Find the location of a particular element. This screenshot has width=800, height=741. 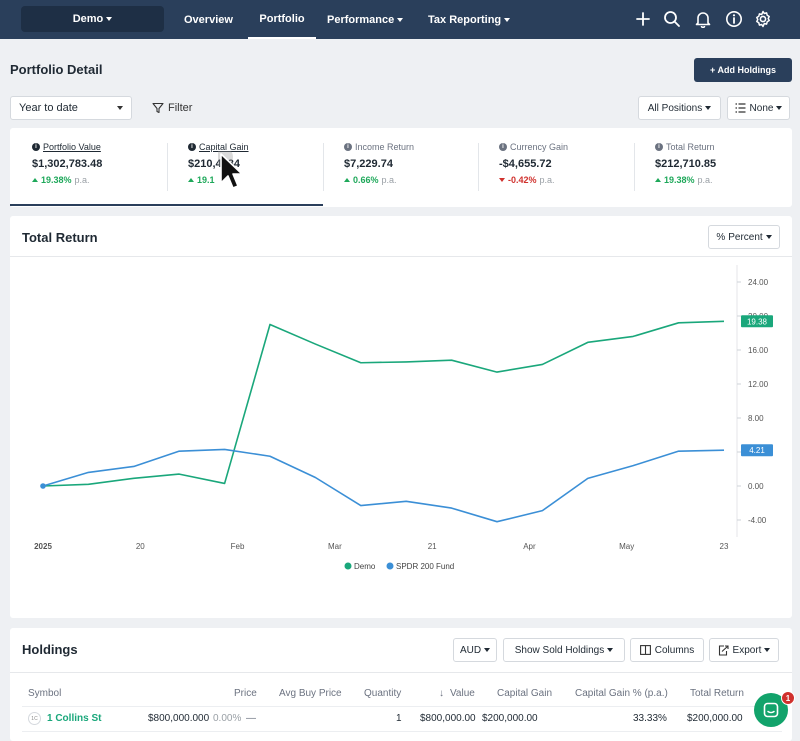

legend-label: Demo is located at coordinates (365, 566).